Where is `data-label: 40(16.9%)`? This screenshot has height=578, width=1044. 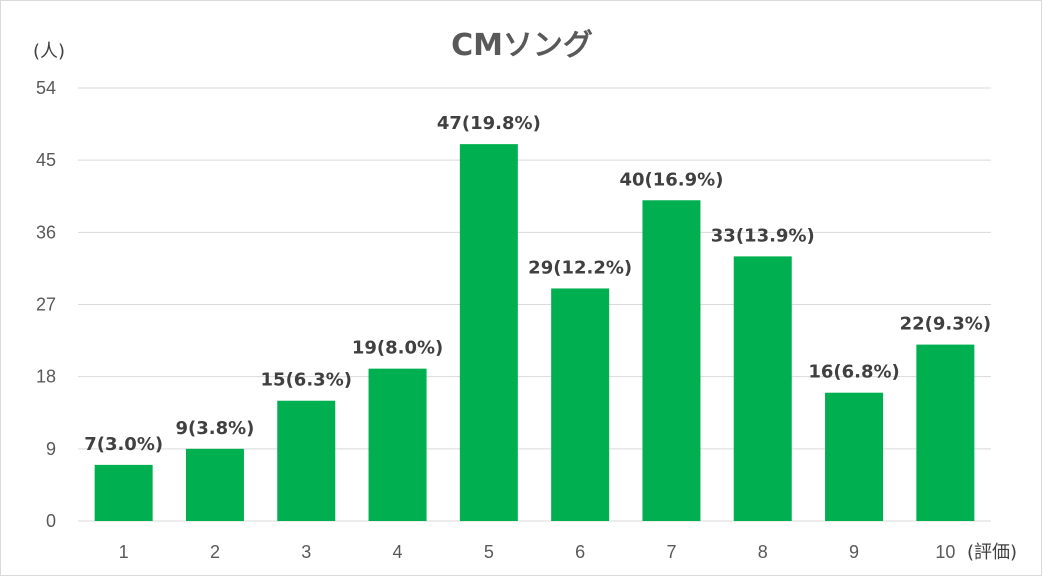 data-label: 40(16.9%) is located at coordinates (671, 179).